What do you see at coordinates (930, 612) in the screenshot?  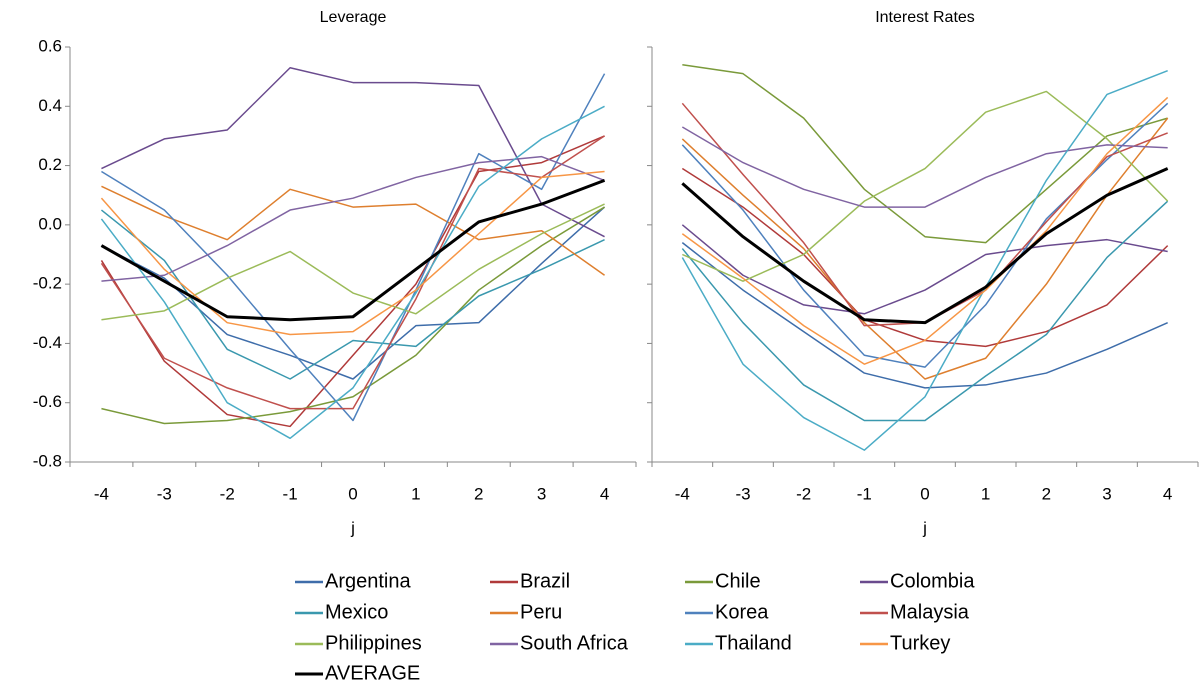 I see `legend-label: Malaysia` at bounding box center [930, 612].